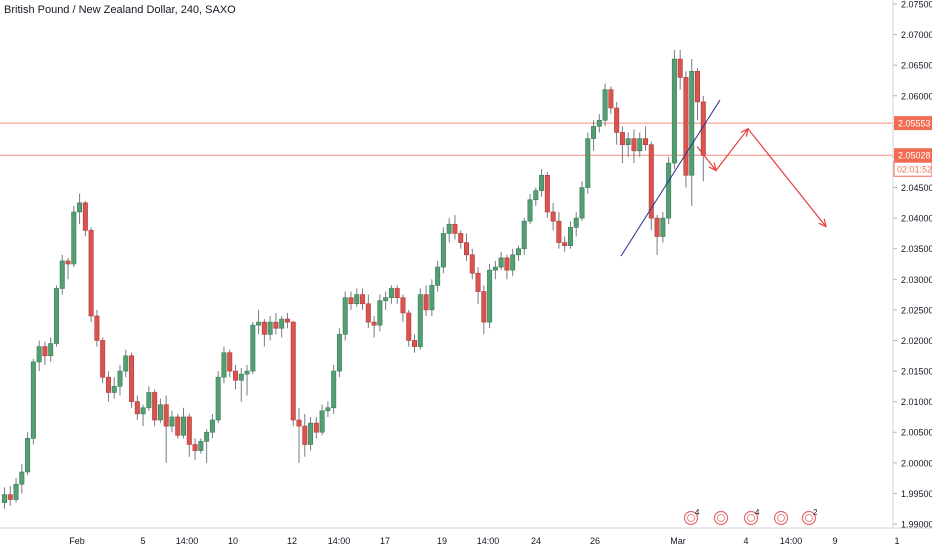 Image resolution: width=932 pixels, height=550 pixels. Describe the element at coordinates (810, 517) in the screenshot. I see `event-flag-icon: 2` at that location.